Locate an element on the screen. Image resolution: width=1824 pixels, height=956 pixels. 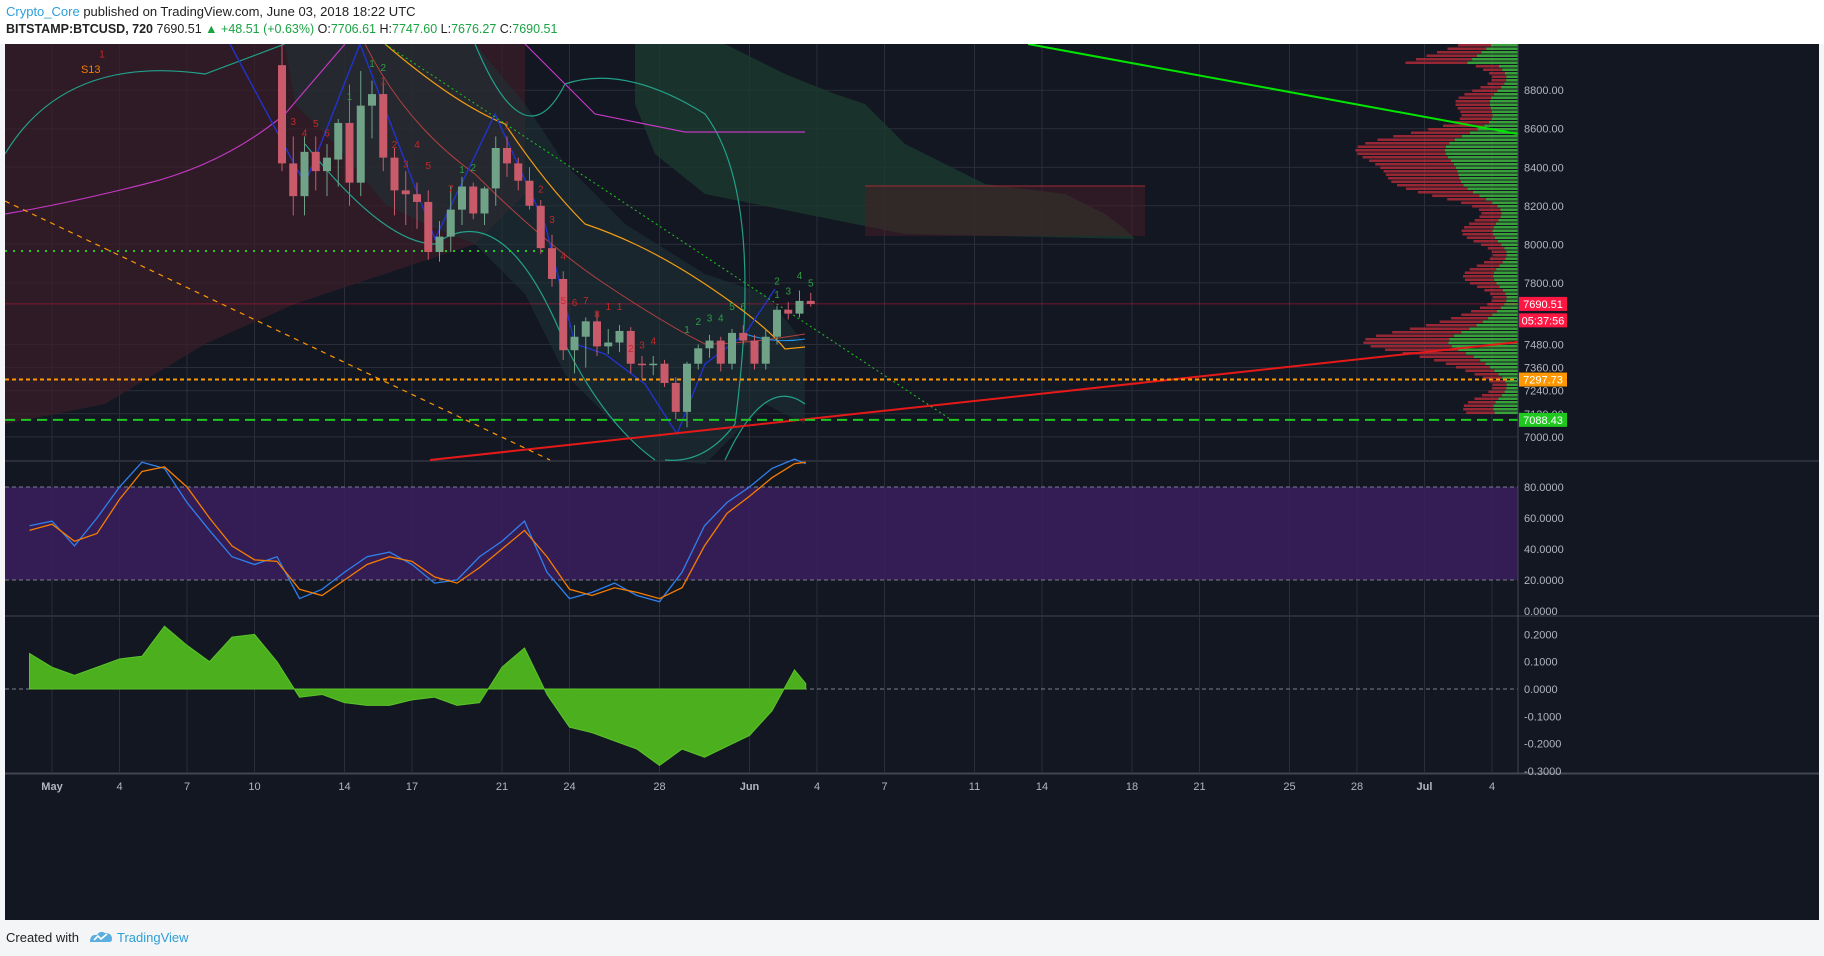
y-tick-label: 7480.00 is located at coordinates (1544, 345).